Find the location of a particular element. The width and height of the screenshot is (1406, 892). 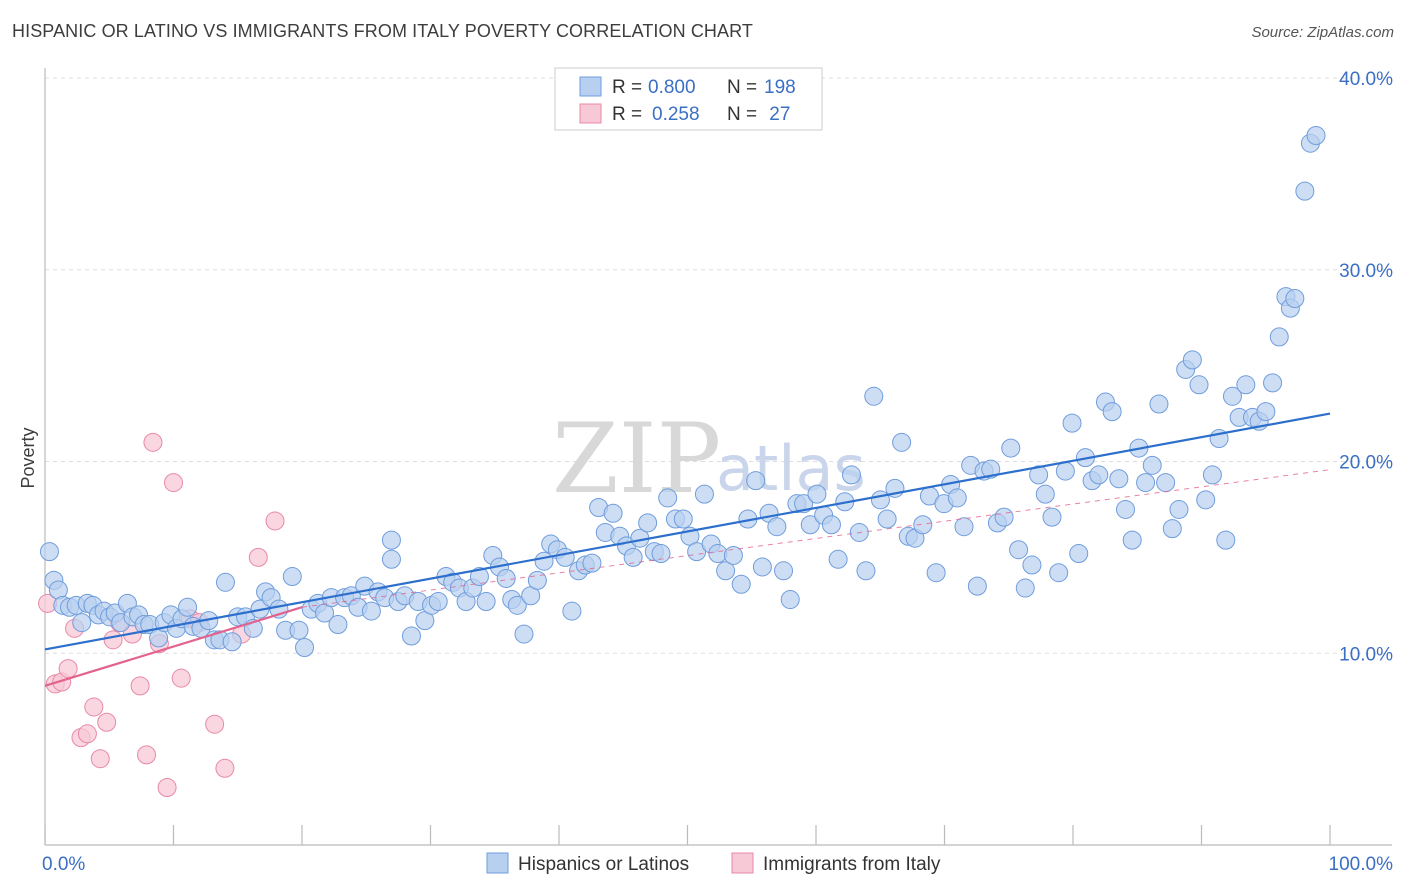

legend-n-value-2: 27 is located at coordinates (777, 114).